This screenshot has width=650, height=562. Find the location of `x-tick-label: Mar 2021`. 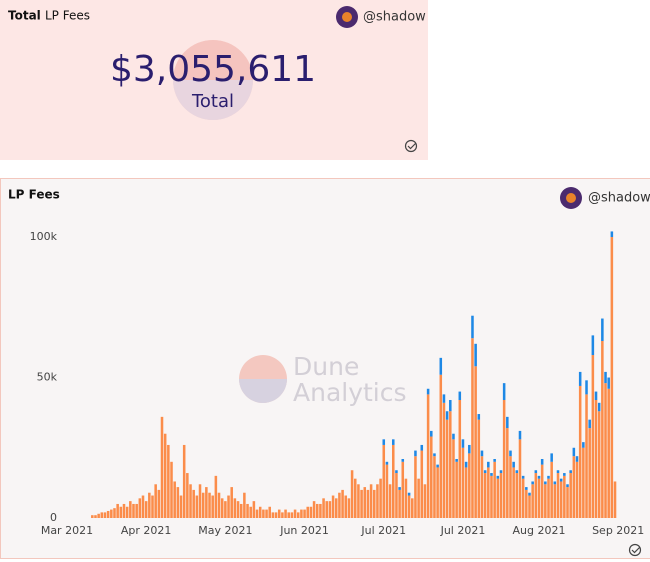

x-tick-label: Mar 2021 is located at coordinates (67, 530).